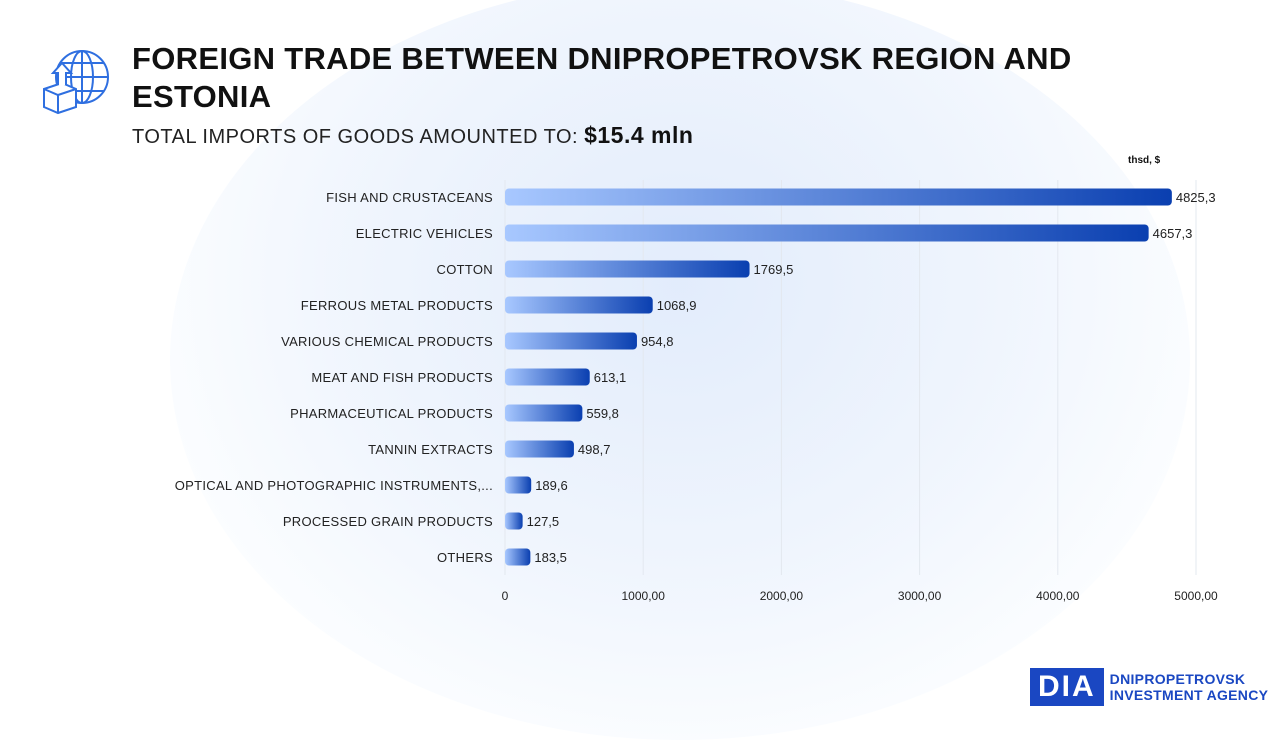 The height and width of the screenshot is (740, 1280). What do you see at coordinates (543, 521) in the screenshot?
I see `value-label: 127,5` at bounding box center [543, 521].